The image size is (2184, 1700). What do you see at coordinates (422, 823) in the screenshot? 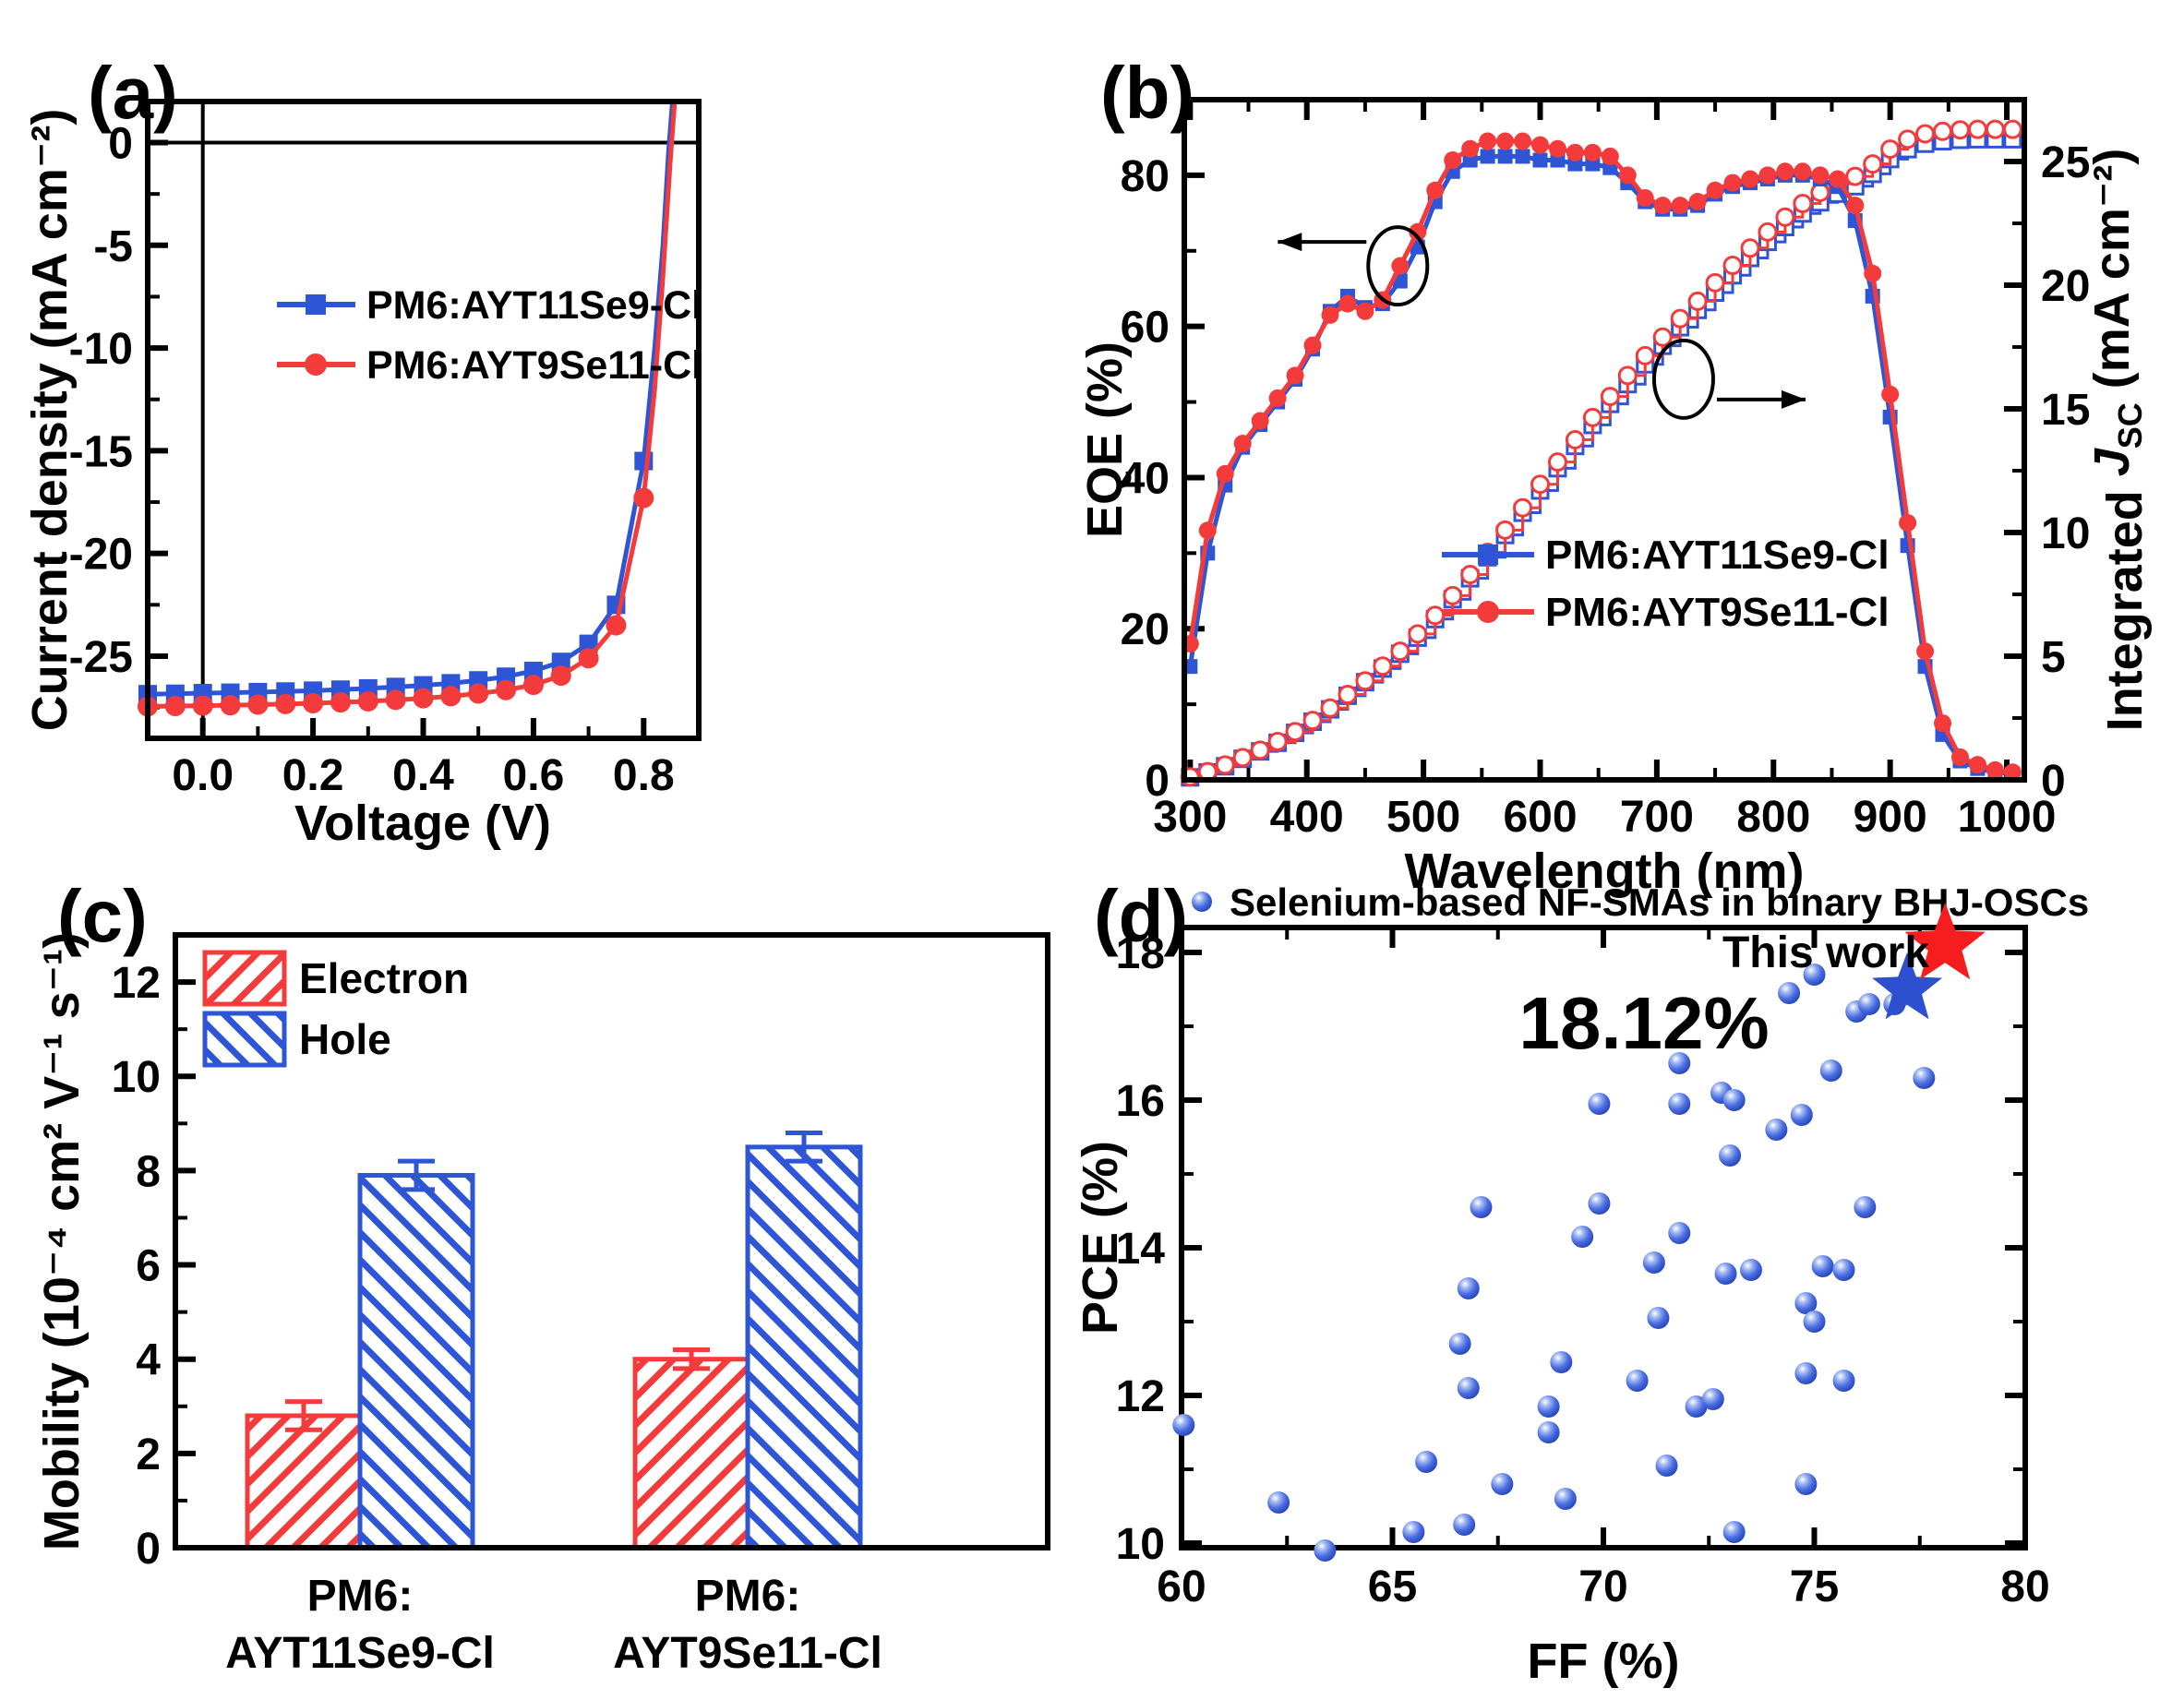
I see `panel-a-xlabel: Voltage (V)` at bounding box center [422, 823].